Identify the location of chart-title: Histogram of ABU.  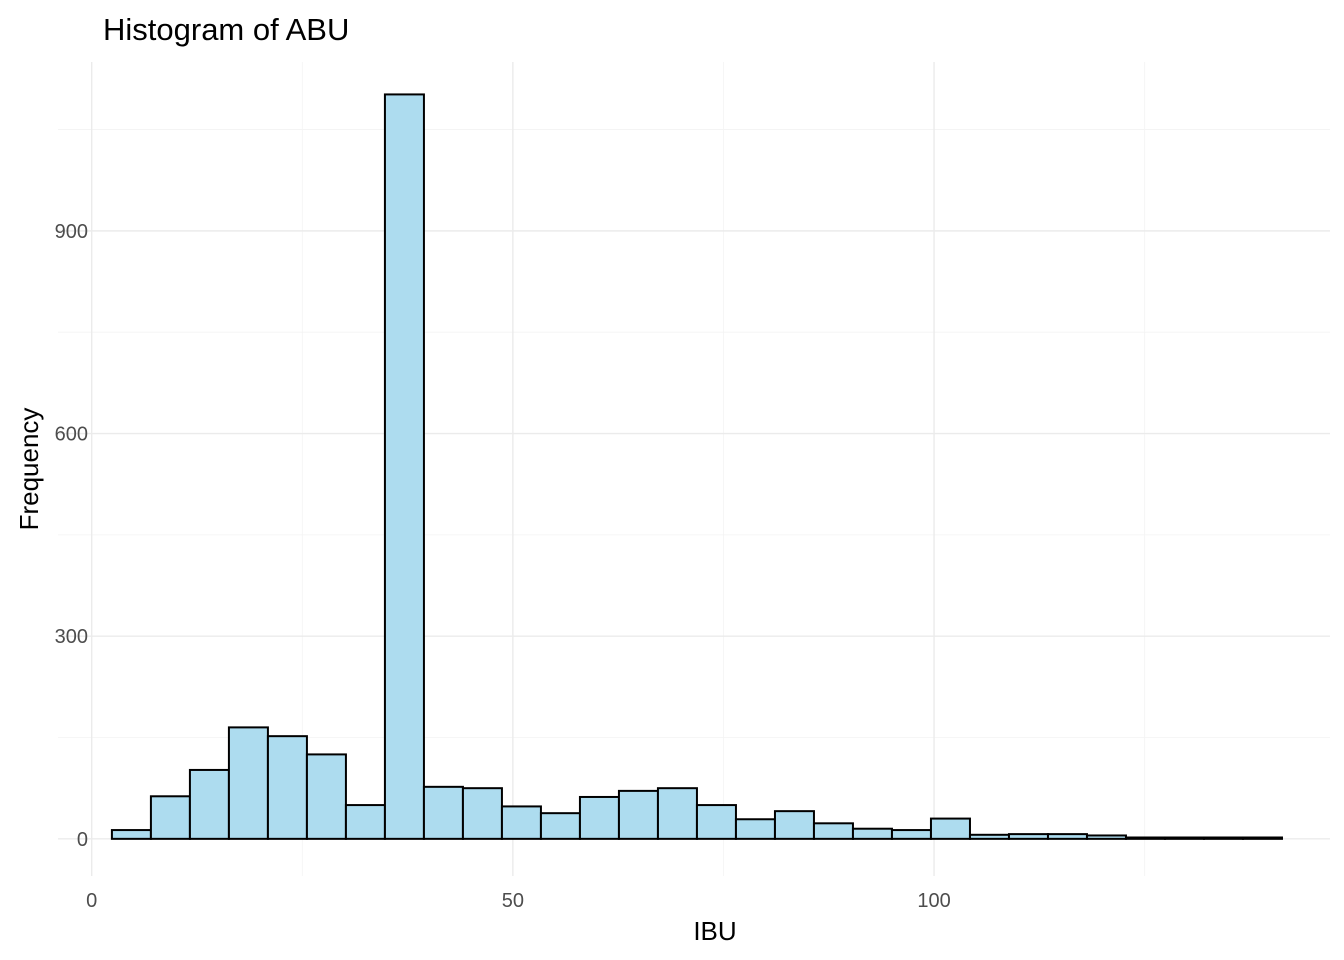
(226, 29).